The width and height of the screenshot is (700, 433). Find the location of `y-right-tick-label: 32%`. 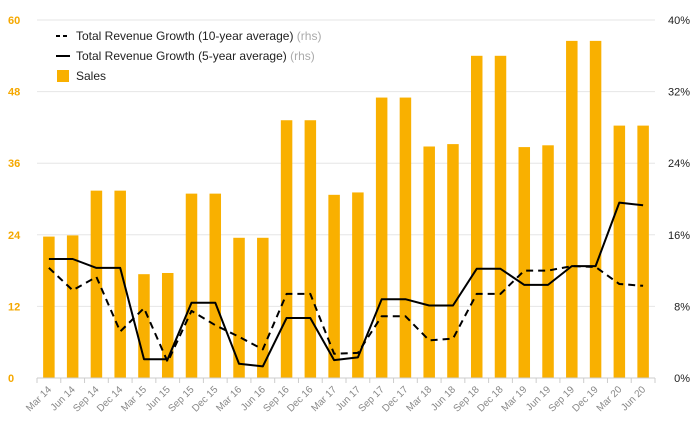

y-right-tick-label: 32% is located at coordinates (679, 93).